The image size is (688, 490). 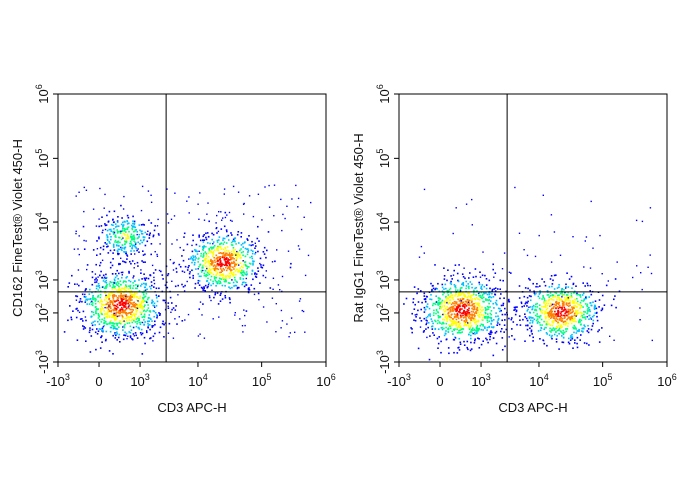 What do you see at coordinates (383, 362) in the screenshot?
I see `y-tick-label: -103` at bounding box center [383, 362].